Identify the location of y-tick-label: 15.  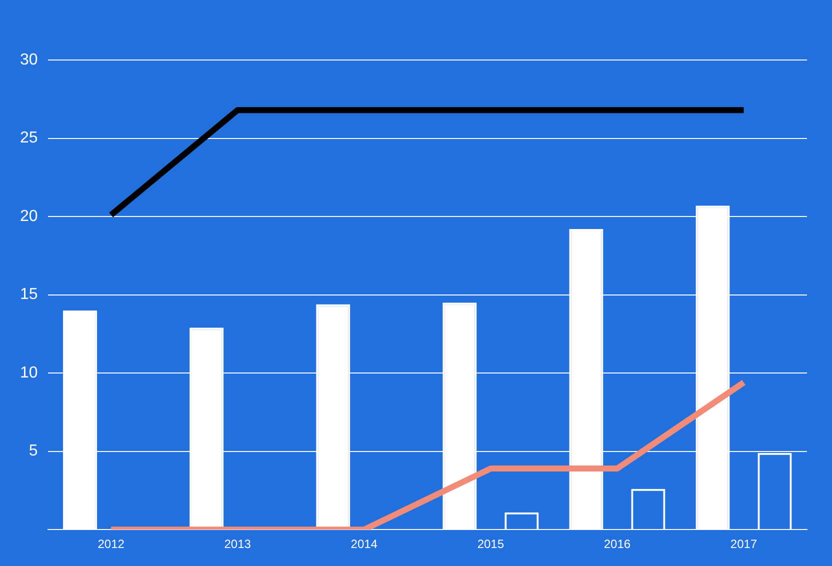
(29, 295).